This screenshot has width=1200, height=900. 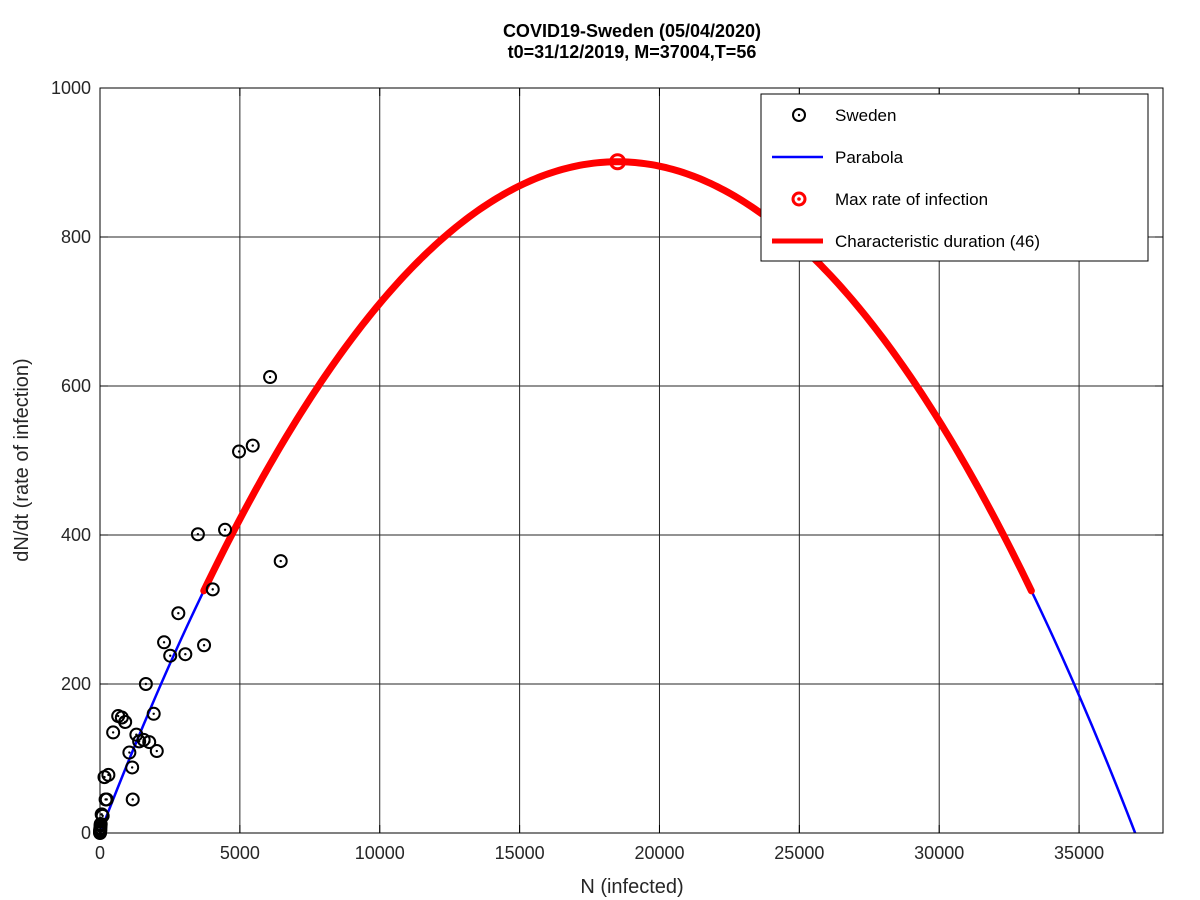 I want to click on legend-label: Characteristic duration (46), so click(x=937, y=241).